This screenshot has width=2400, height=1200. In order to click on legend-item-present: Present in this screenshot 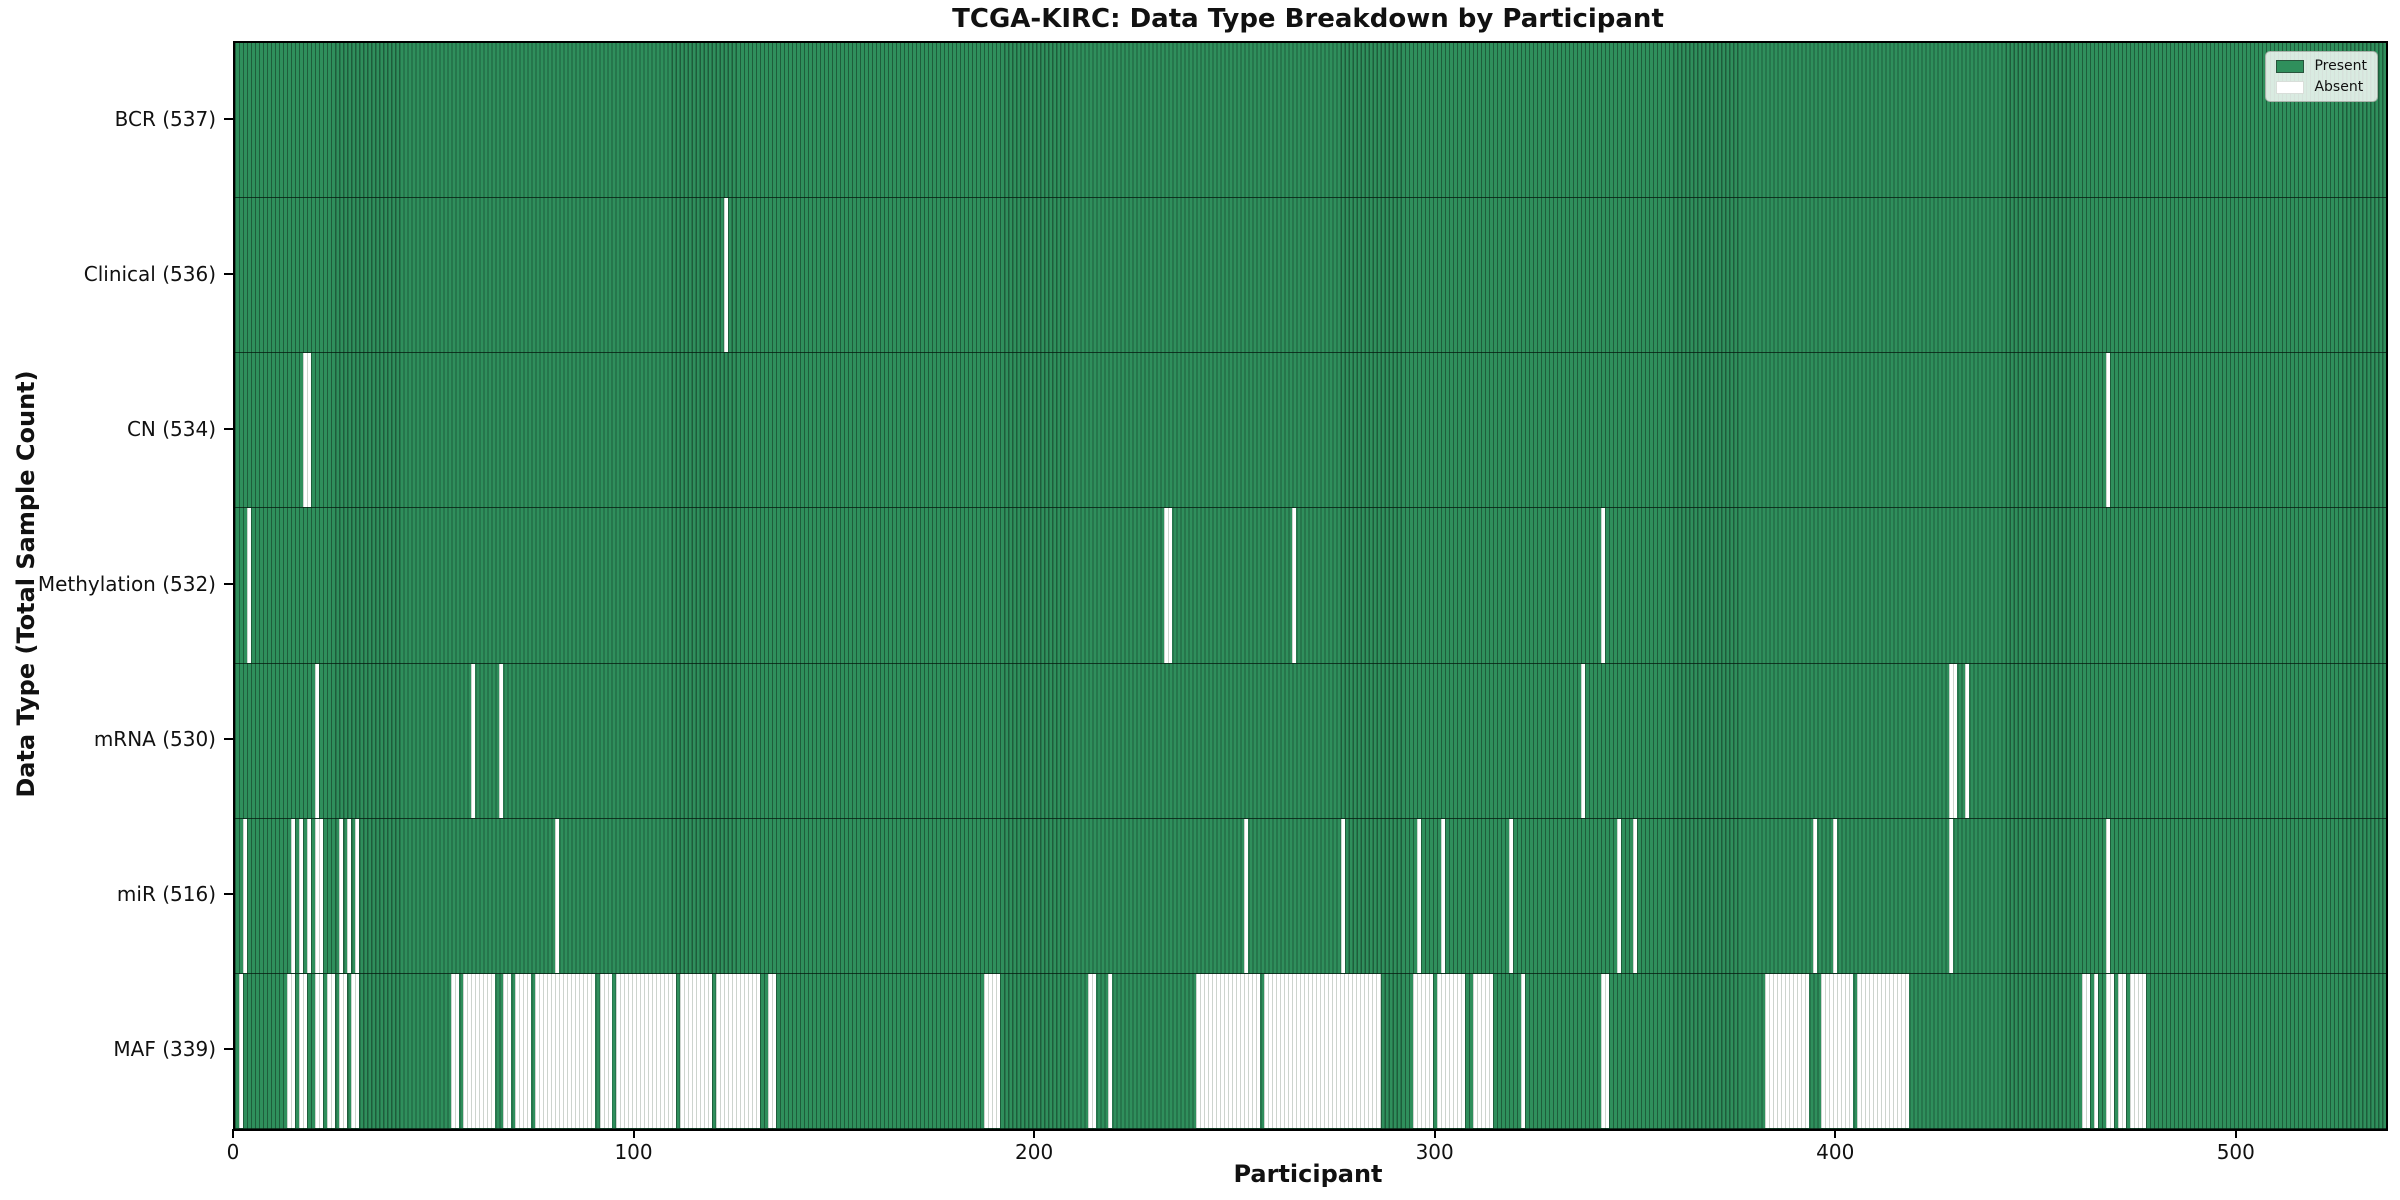, I will do `click(2321, 66)`.